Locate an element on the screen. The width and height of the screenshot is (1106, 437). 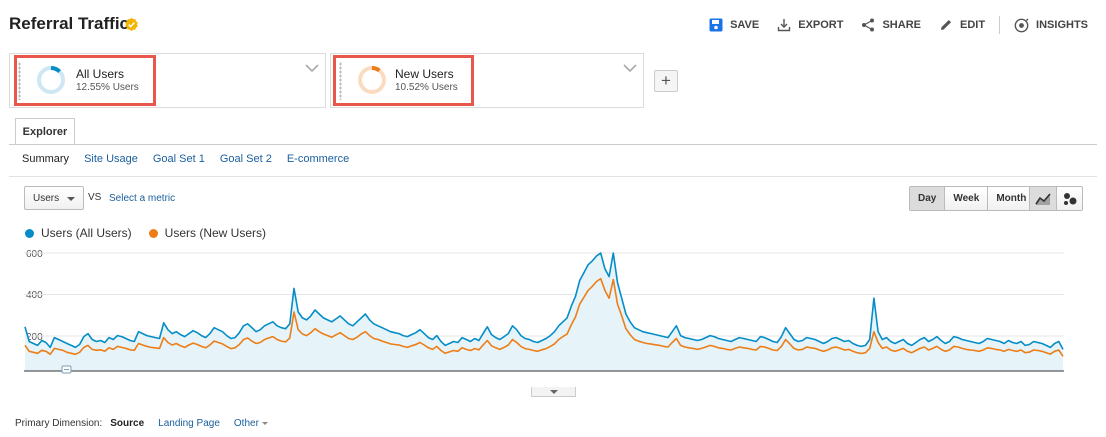
share-button: SHARE is located at coordinates (891, 25).